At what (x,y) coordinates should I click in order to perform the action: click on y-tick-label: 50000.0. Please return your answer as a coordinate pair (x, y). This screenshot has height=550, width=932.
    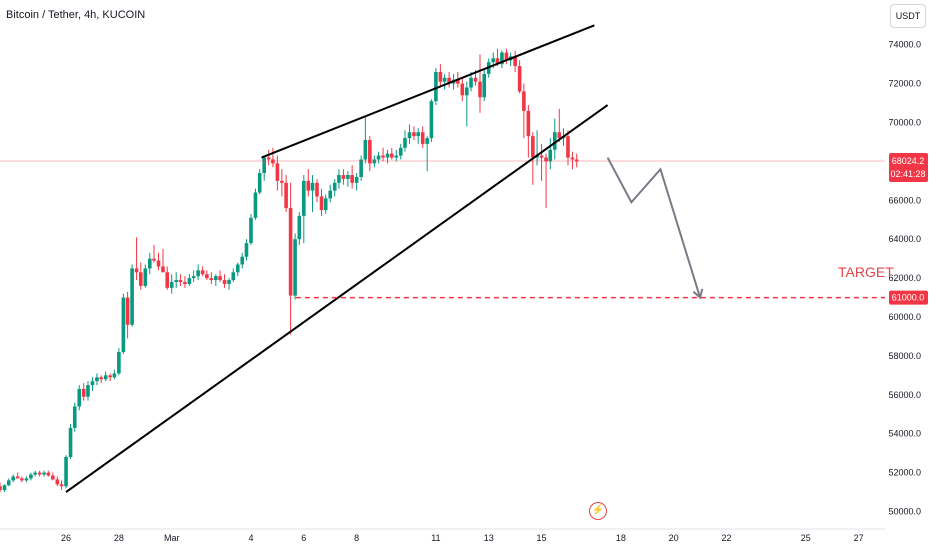
    Looking at the image, I should click on (904, 511).